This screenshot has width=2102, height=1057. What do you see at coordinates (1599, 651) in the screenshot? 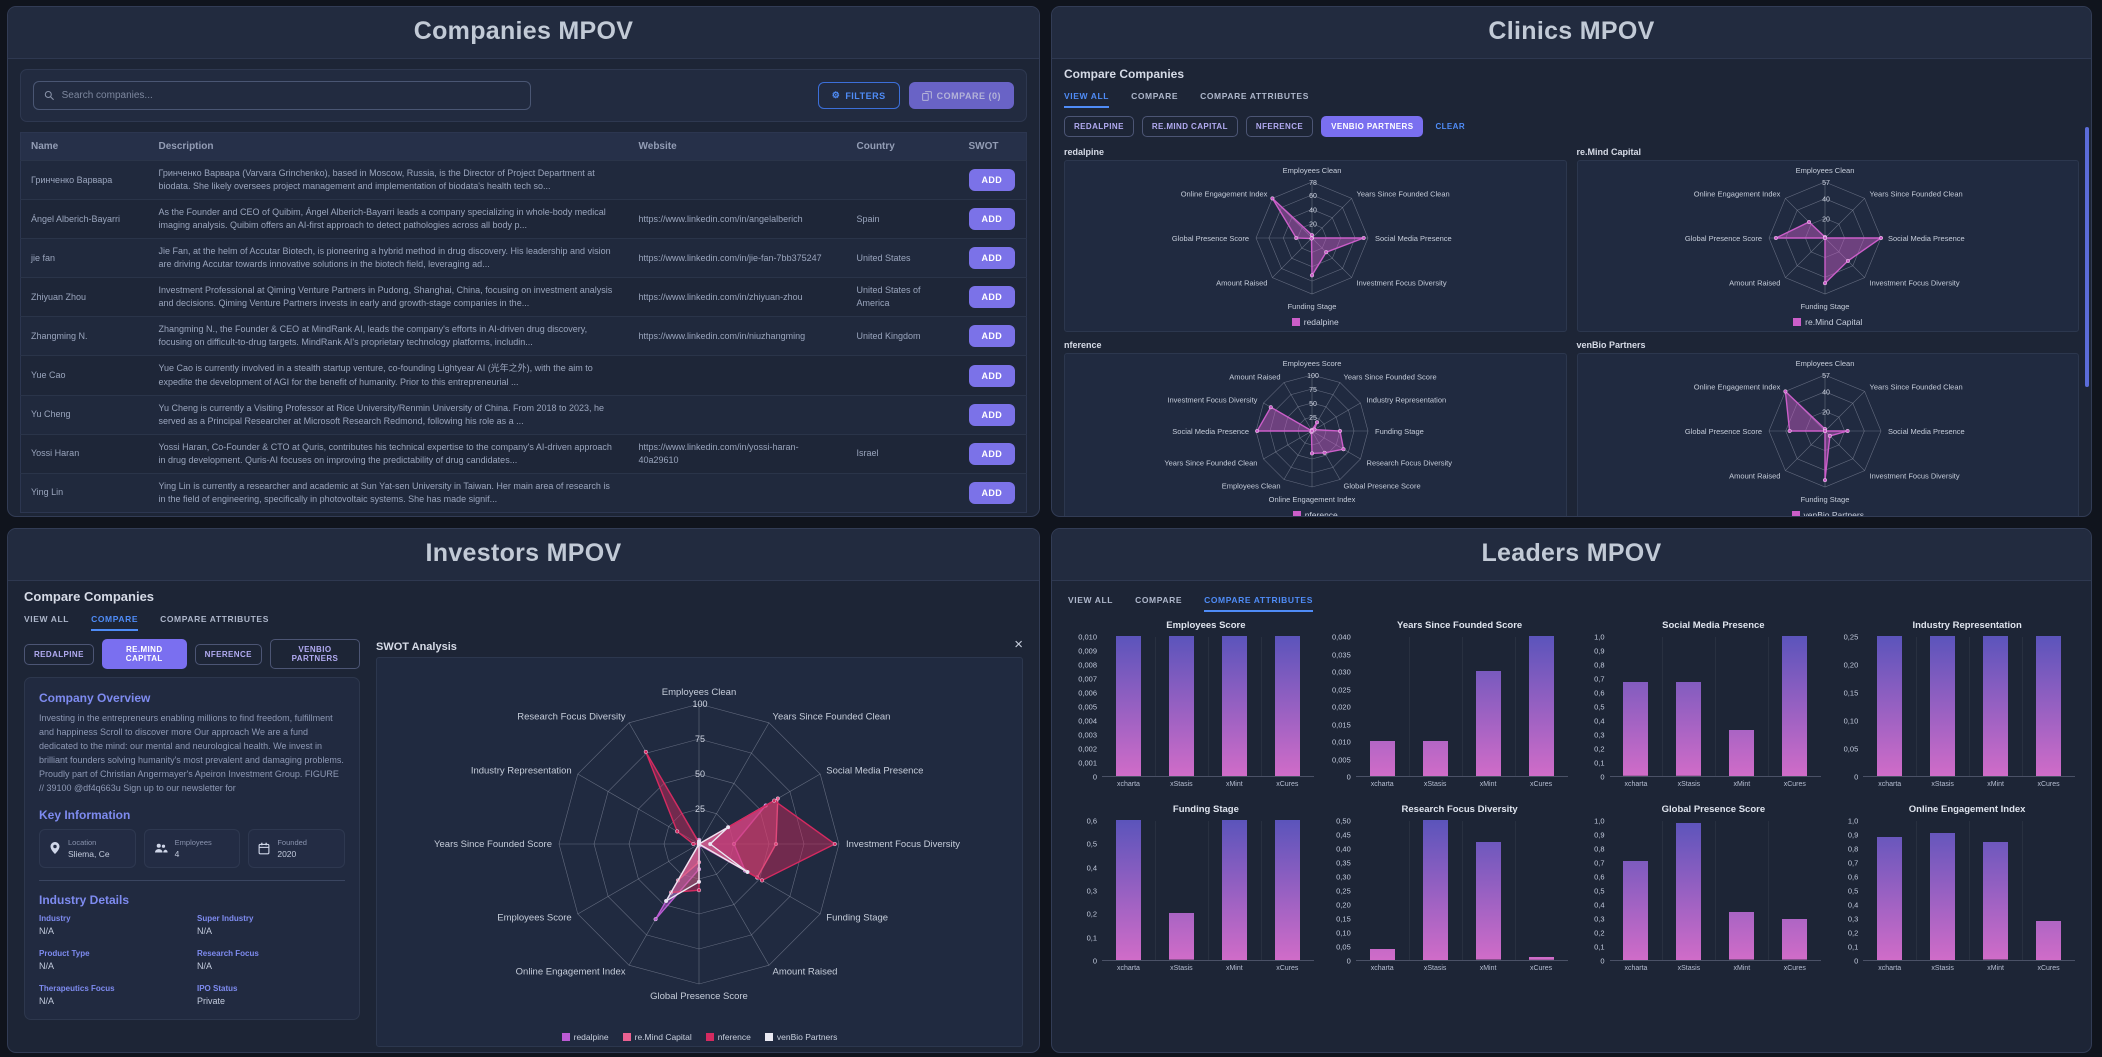
I see `y-tick-label: 0,9` at bounding box center [1599, 651].